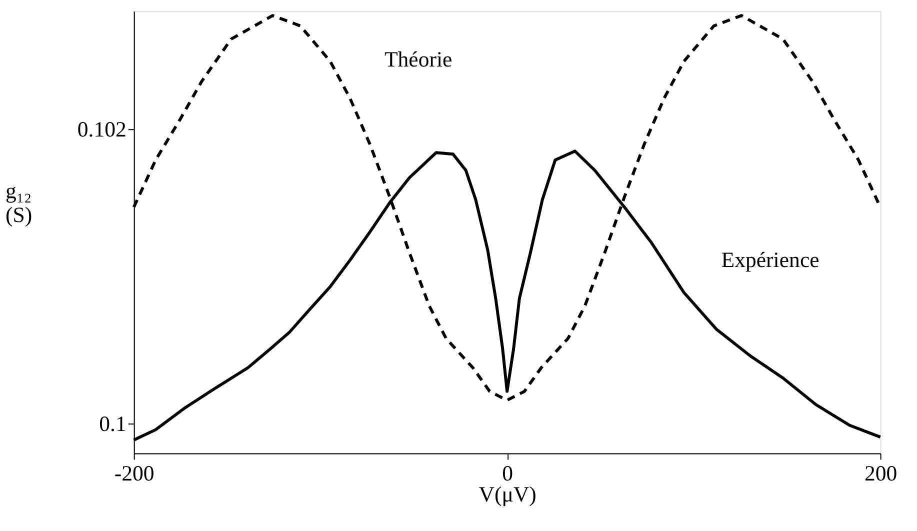 The height and width of the screenshot is (531, 917). What do you see at coordinates (770, 260) in the screenshot?
I see `series-label: Expérience` at bounding box center [770, 260].